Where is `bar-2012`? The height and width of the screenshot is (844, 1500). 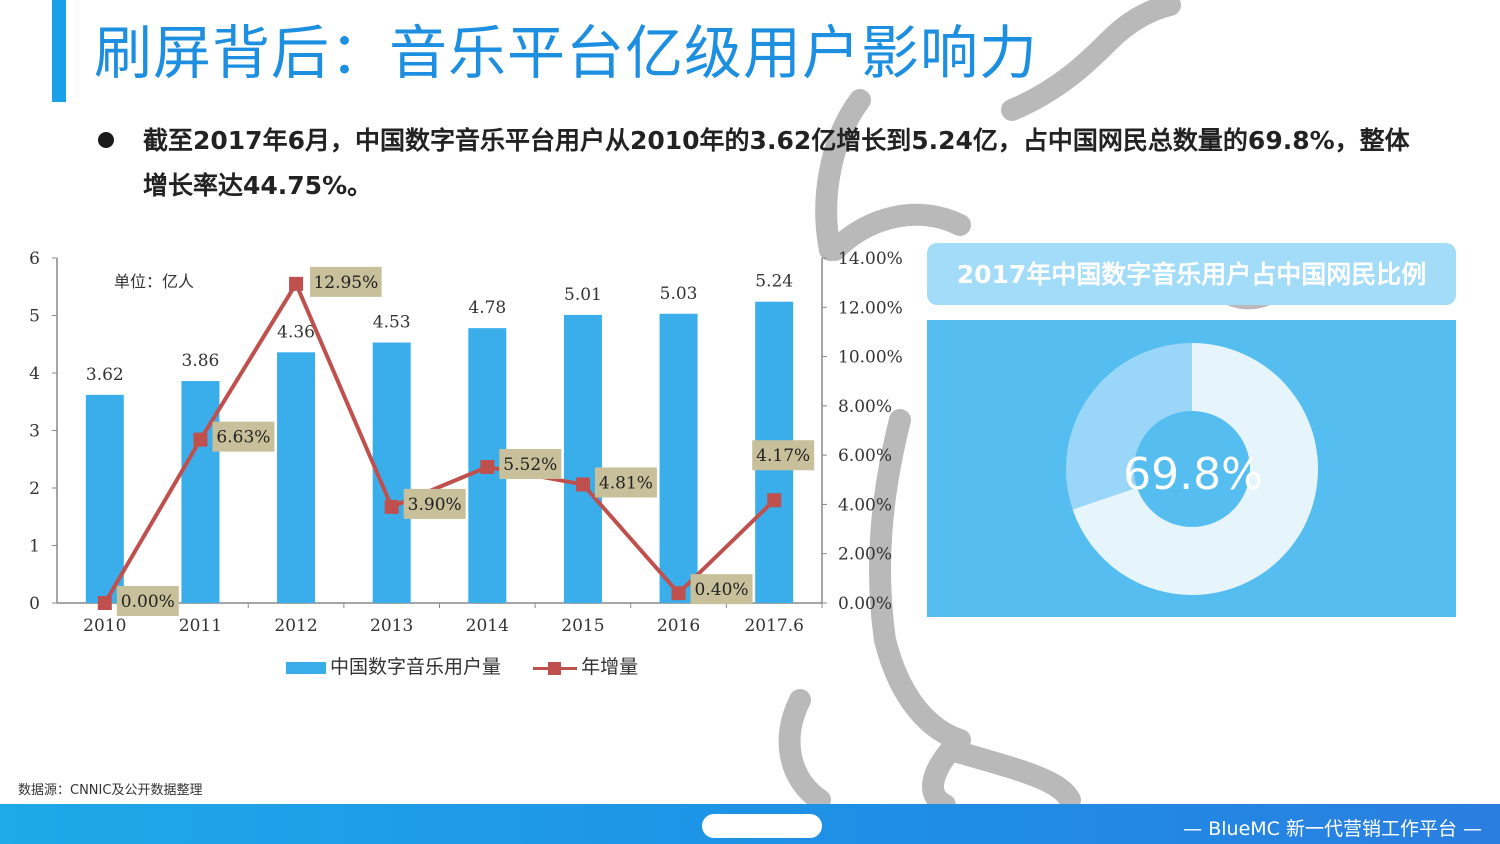
bar-2012 is located at coordinates (296, 477).